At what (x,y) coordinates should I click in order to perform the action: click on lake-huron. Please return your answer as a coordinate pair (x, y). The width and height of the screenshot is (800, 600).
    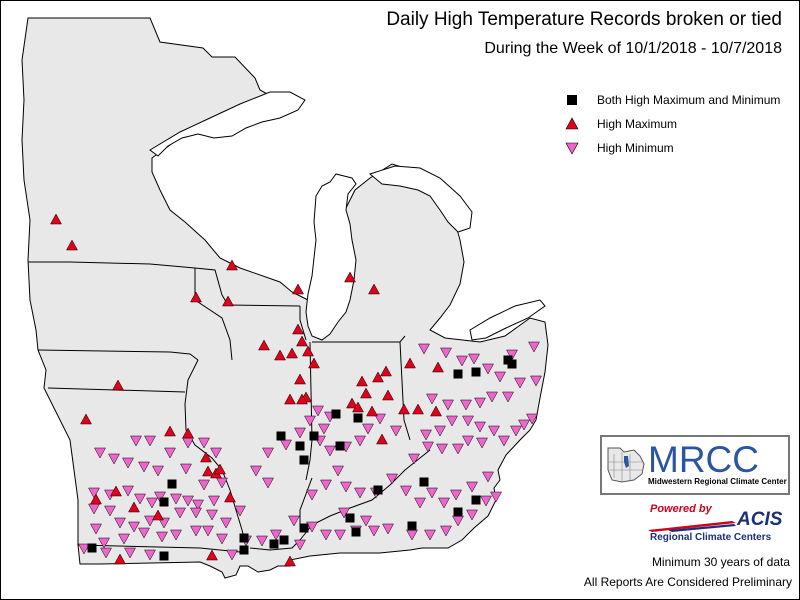
    Looking at the image, I should click on (420, 199).